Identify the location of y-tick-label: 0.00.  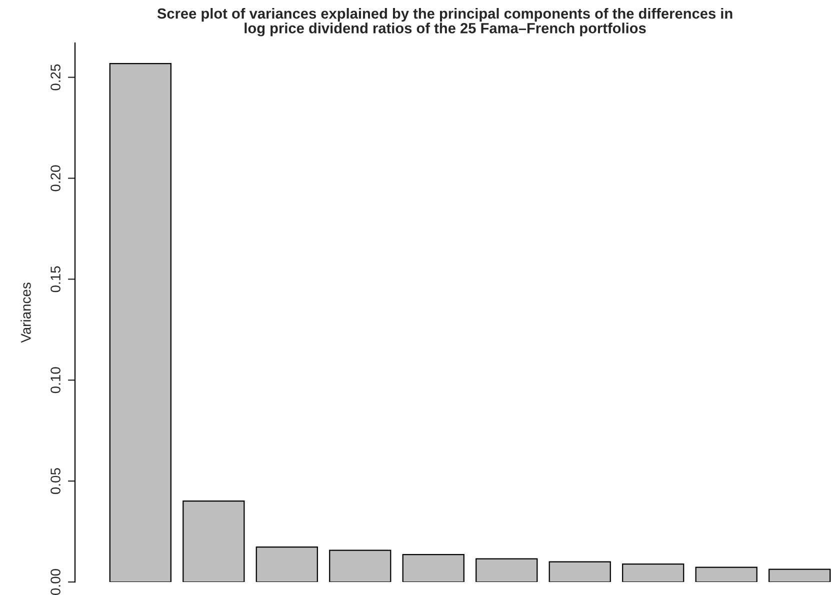
(55, 582).